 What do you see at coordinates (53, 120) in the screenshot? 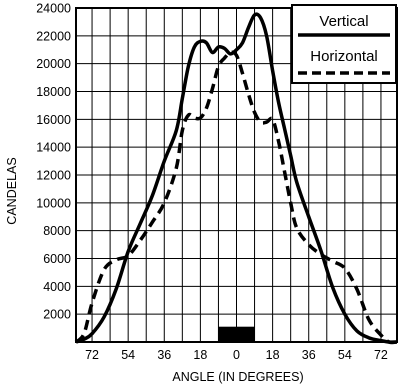
I see `y-tick-label: 16000` at bounding box center [53, 120].